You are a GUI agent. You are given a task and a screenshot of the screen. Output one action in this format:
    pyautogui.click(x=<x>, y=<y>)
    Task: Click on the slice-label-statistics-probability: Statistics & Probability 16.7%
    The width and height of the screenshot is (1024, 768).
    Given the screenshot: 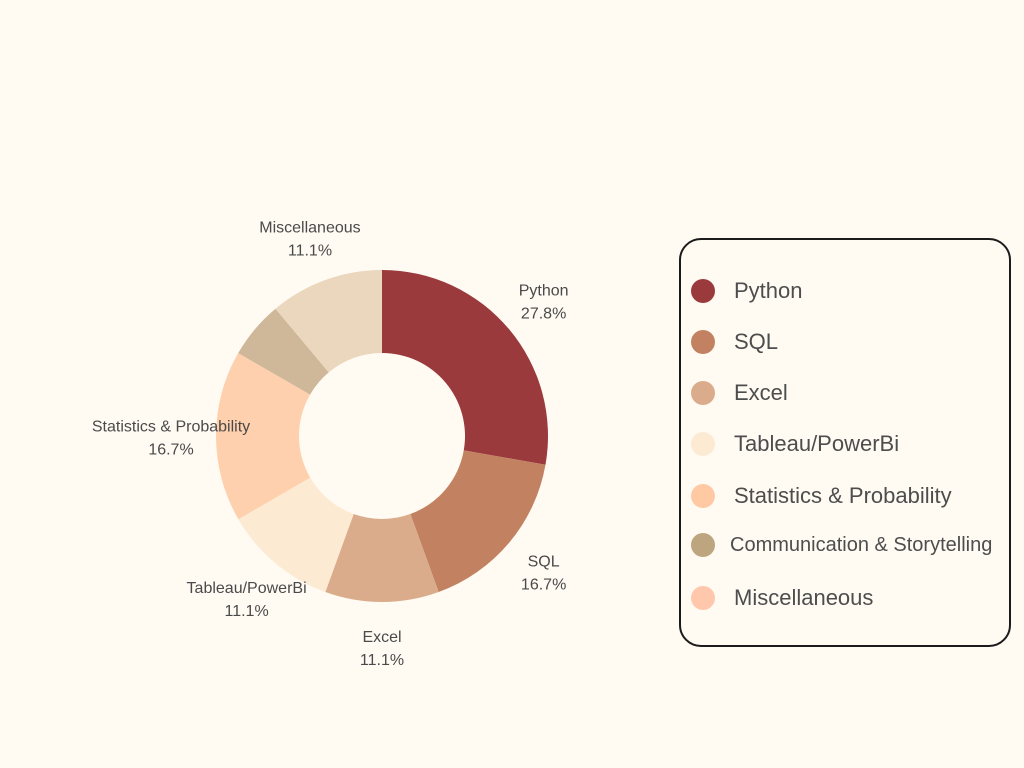 What is the action you would take?
    pyautogui.click(x=171, y=438)
    